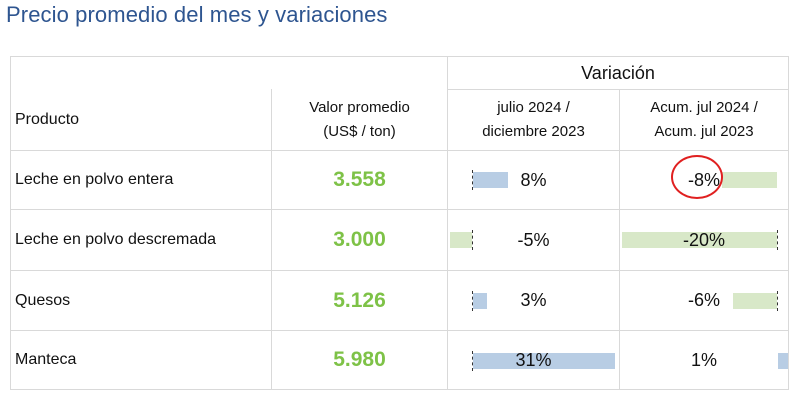 The image size is (800, 401). What do you see at coordinates (533, 179) in the screenshot?
I see `monthly-variation: 8%` at bounding box center [533, 179].